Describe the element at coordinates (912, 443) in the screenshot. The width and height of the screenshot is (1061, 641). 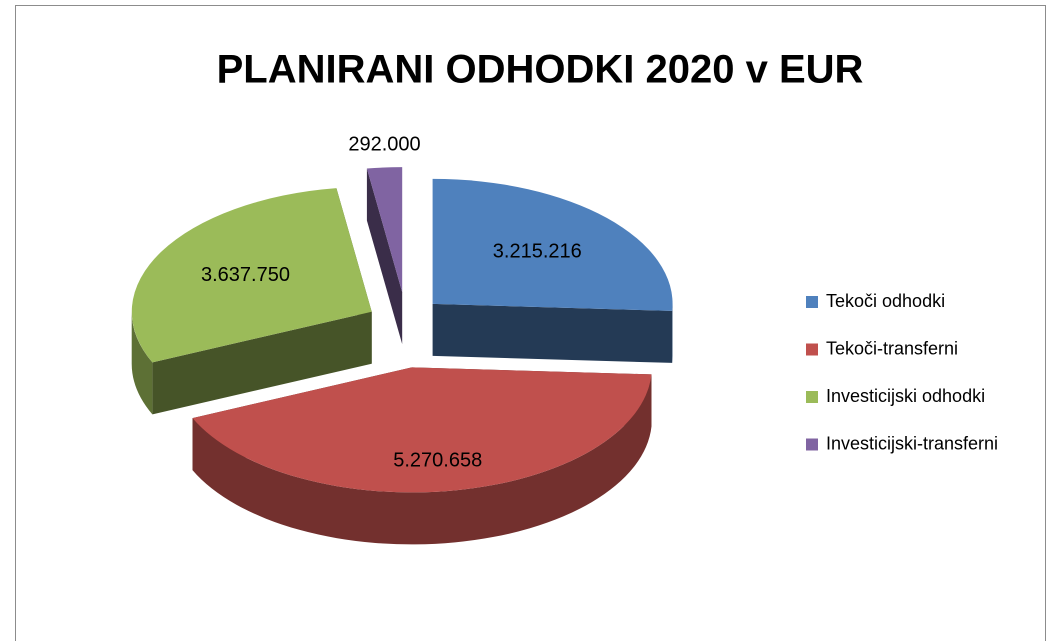
I see `legend-label: Investicijski-transferni` at that location.